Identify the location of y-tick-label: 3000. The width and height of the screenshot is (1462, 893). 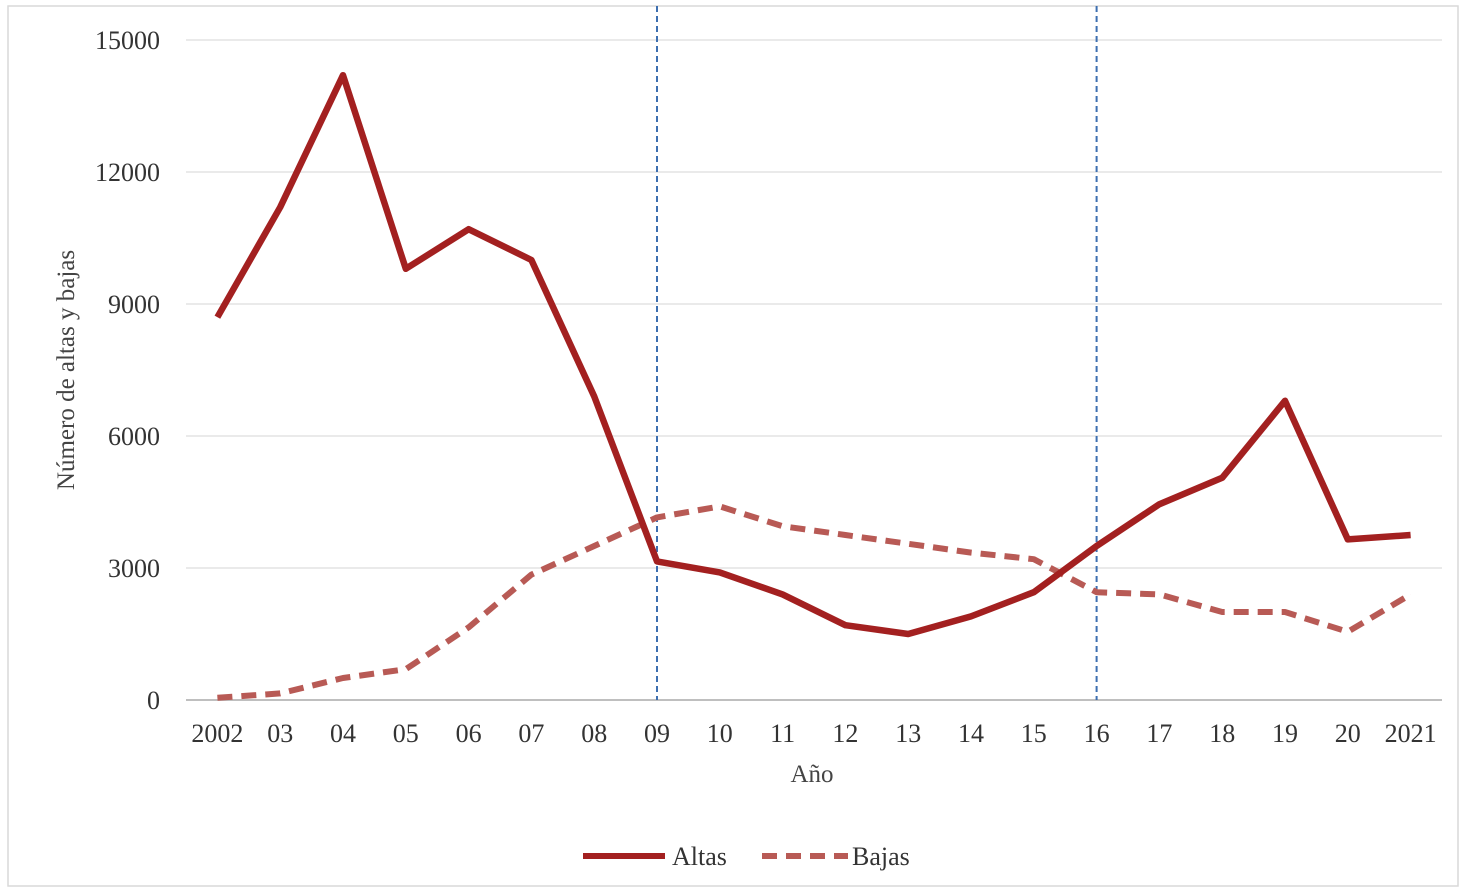
(134, 568).